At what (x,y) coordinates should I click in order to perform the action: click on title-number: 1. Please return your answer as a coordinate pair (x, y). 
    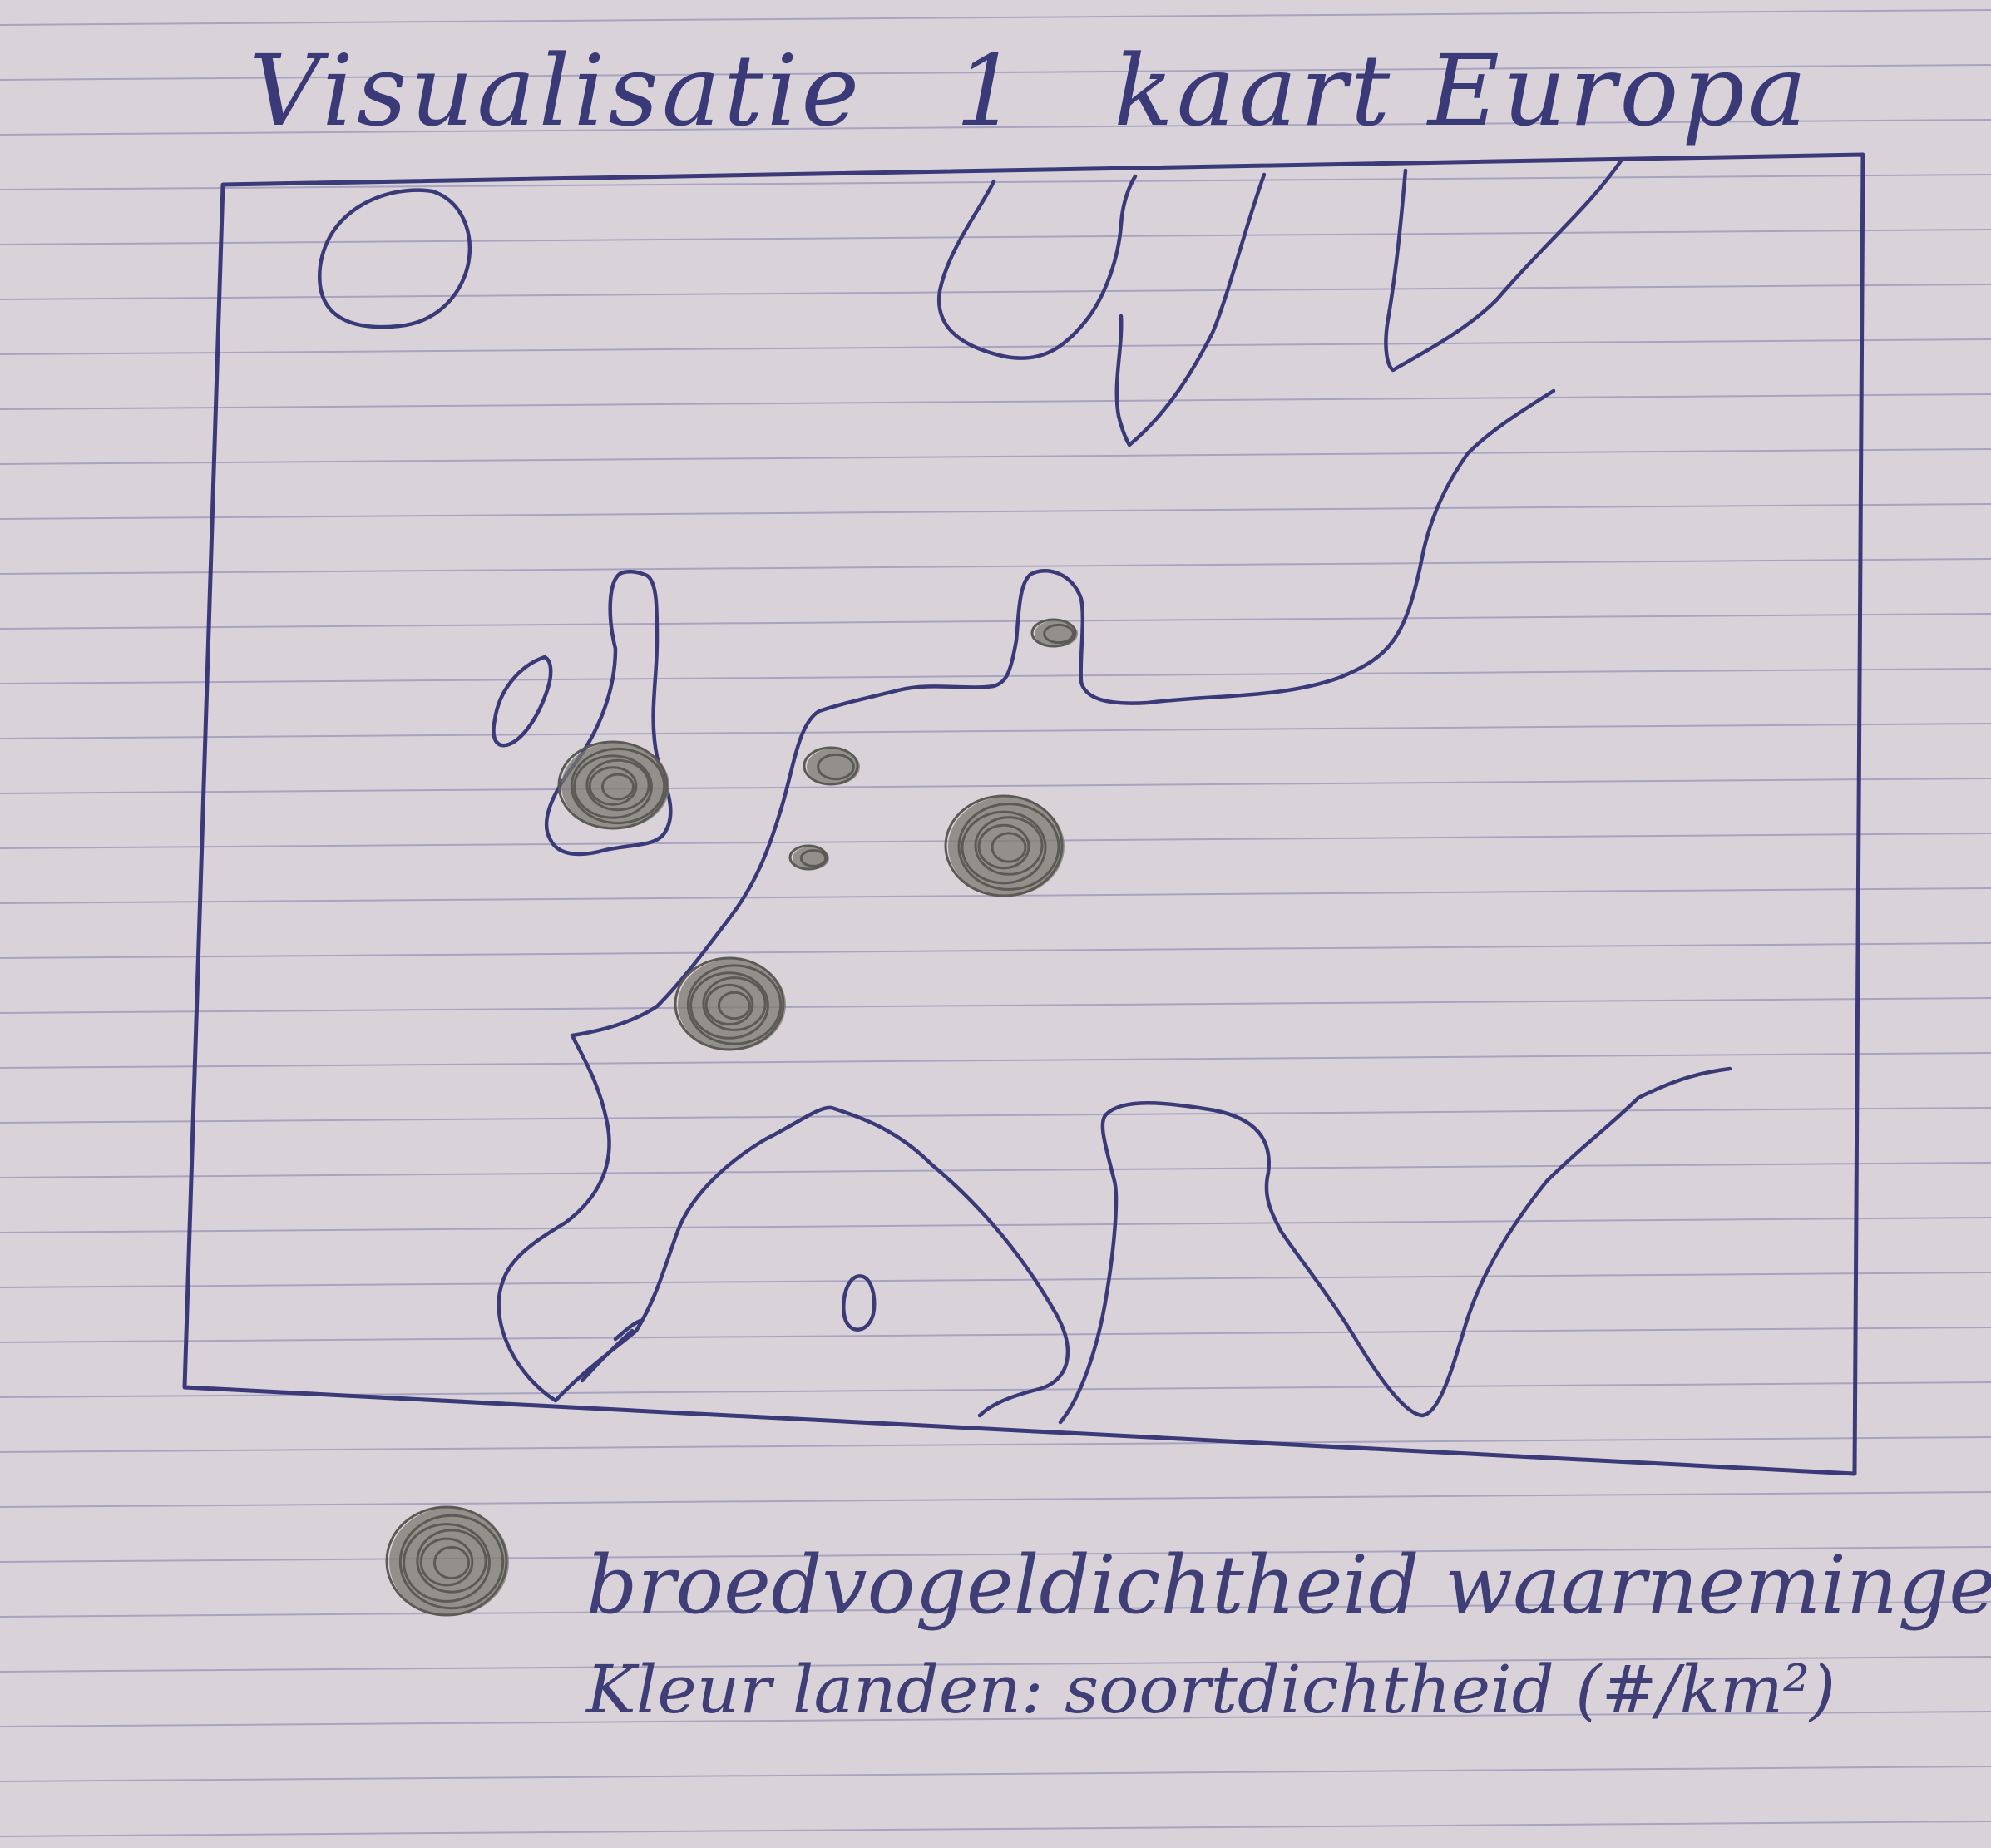
    Looking at the image, I should click on (988, 90).